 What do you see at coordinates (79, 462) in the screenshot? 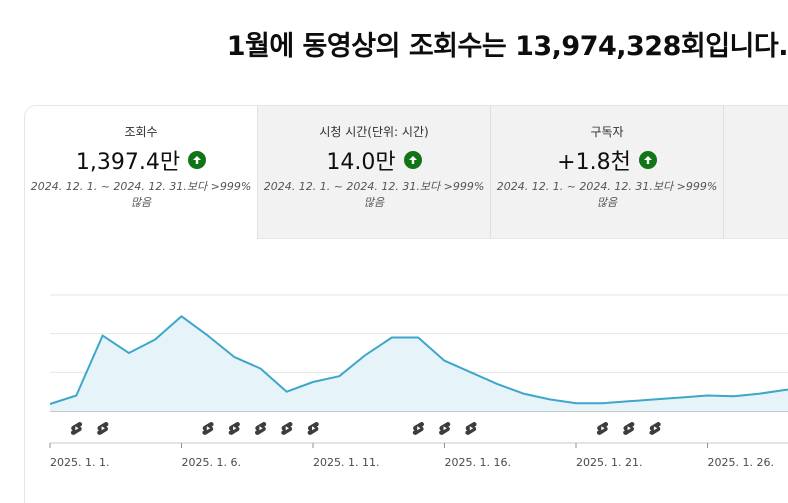
I see `x-tick-label: 2025. 1. 1.` at bounding box center [79, 462].